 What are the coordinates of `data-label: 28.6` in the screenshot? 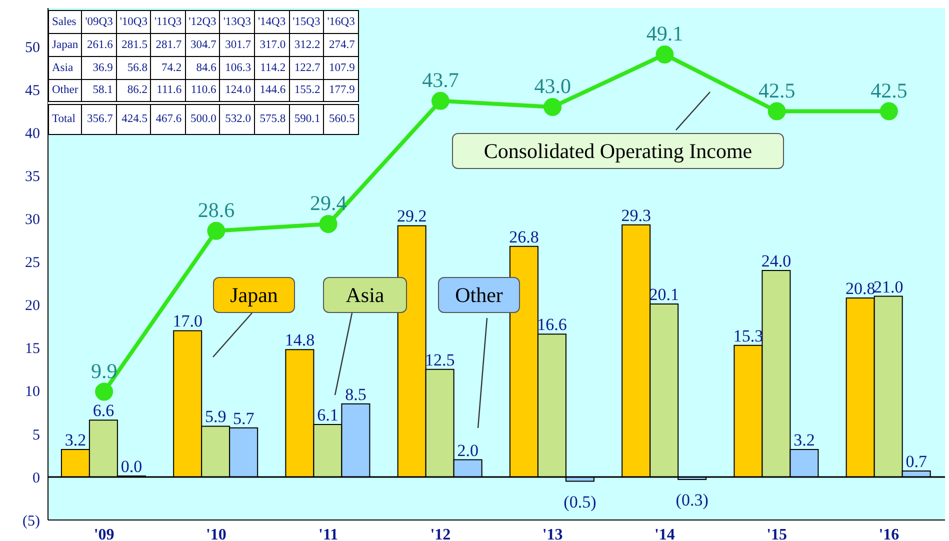 It's located at (216, 210).